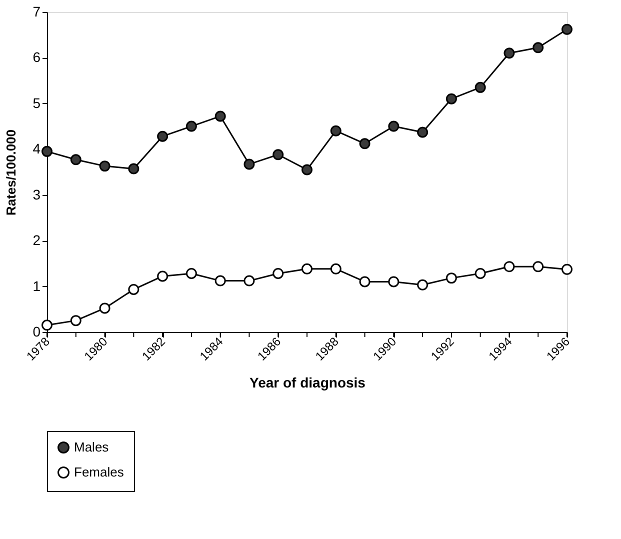 Image resolution: width=621 pixels, height=539 pixels. I want to click on y-tick-label: 5, so click(36, 102).